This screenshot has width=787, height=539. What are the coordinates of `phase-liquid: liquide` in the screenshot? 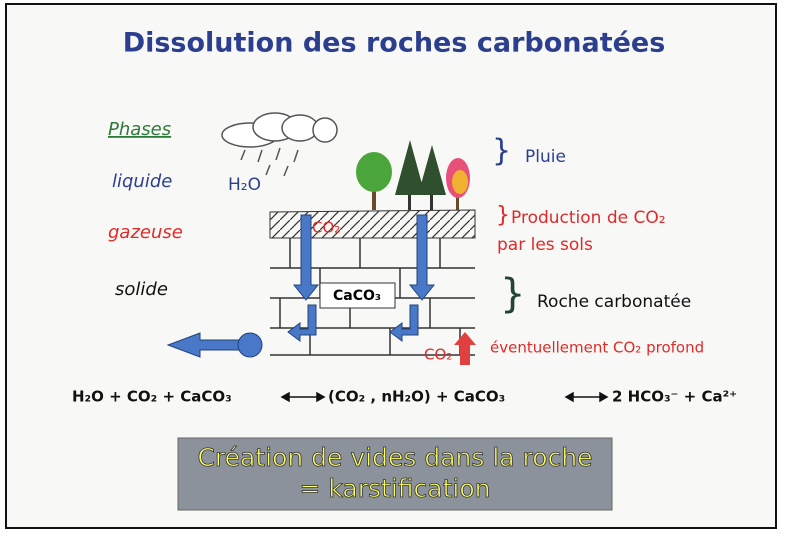 It's located at (142, 181).